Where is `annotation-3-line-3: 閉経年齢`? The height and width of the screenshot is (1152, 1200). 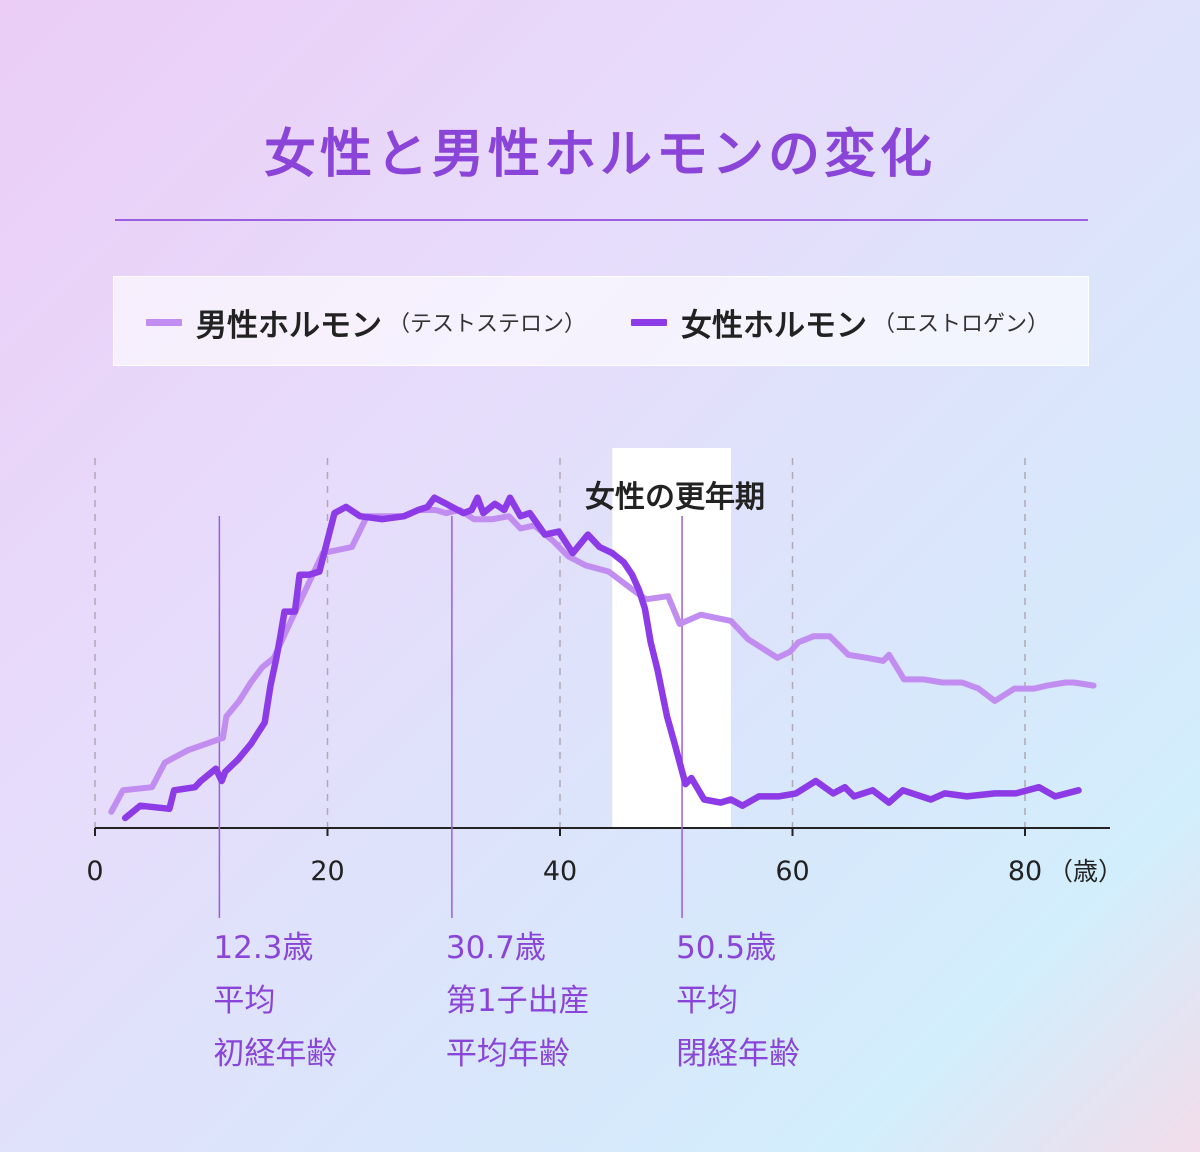 annotation-3-line-3: 閉経年齢 is located at coordinates (738, 1054).